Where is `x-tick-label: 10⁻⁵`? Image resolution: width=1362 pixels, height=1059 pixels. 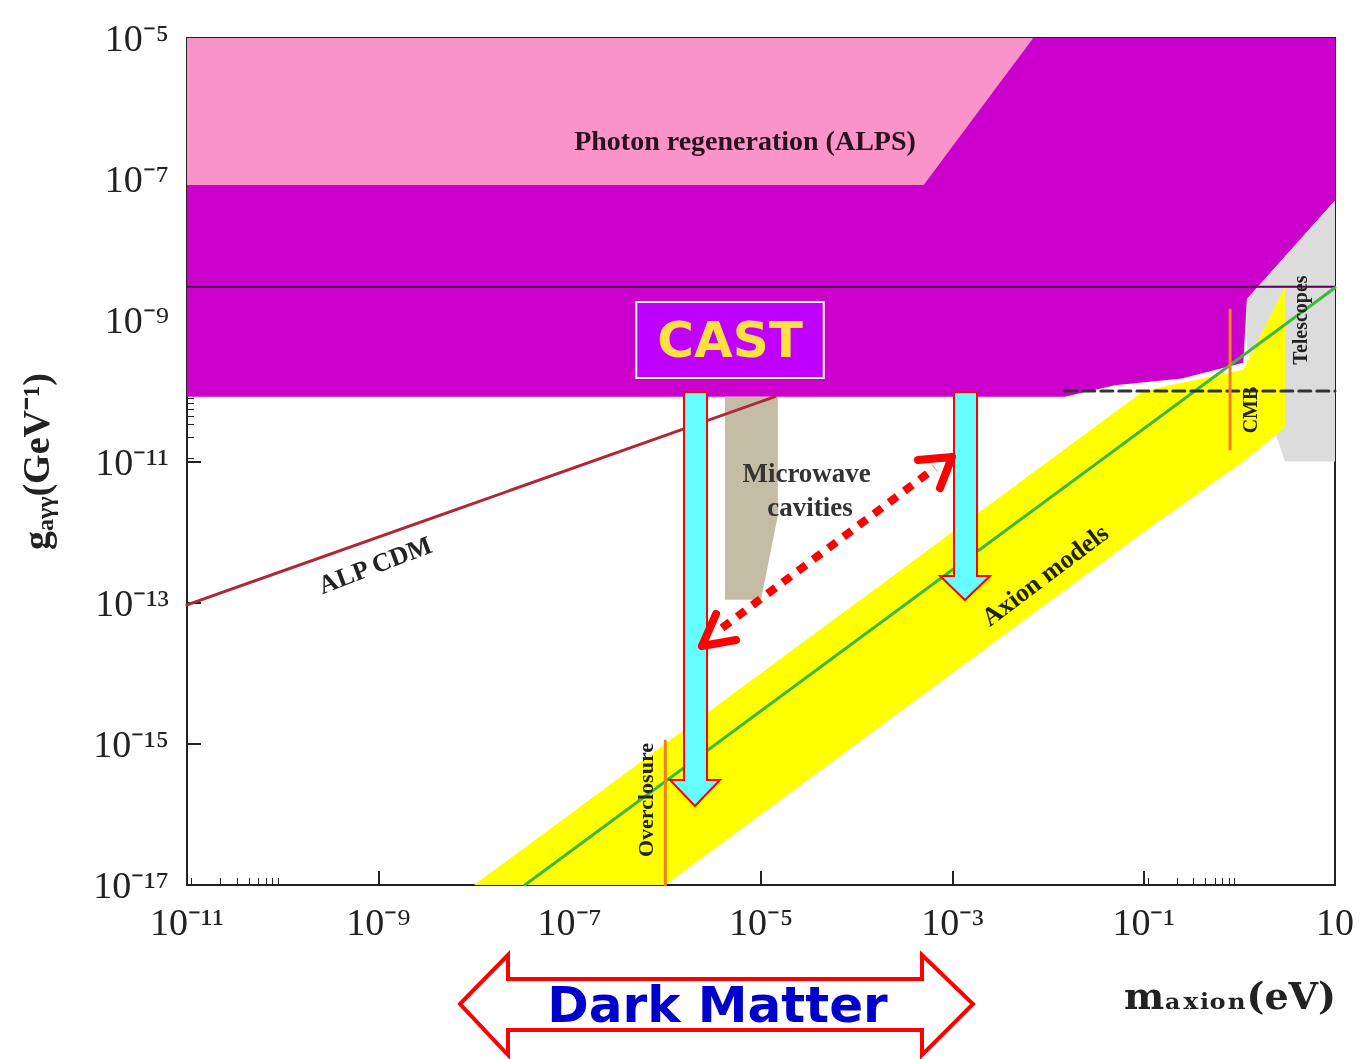 x-tick-label: 10⁻⁵ is located at coordinates (761, 922).